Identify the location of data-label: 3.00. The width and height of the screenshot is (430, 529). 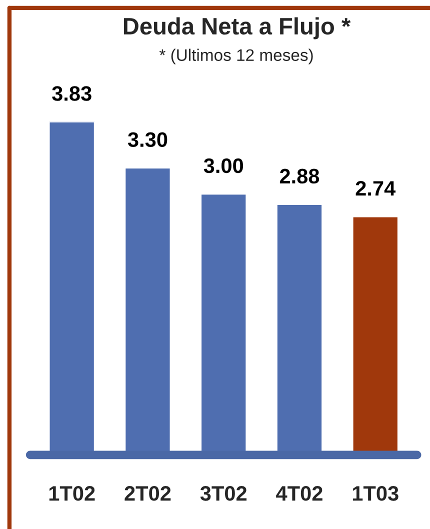
(224, 166).